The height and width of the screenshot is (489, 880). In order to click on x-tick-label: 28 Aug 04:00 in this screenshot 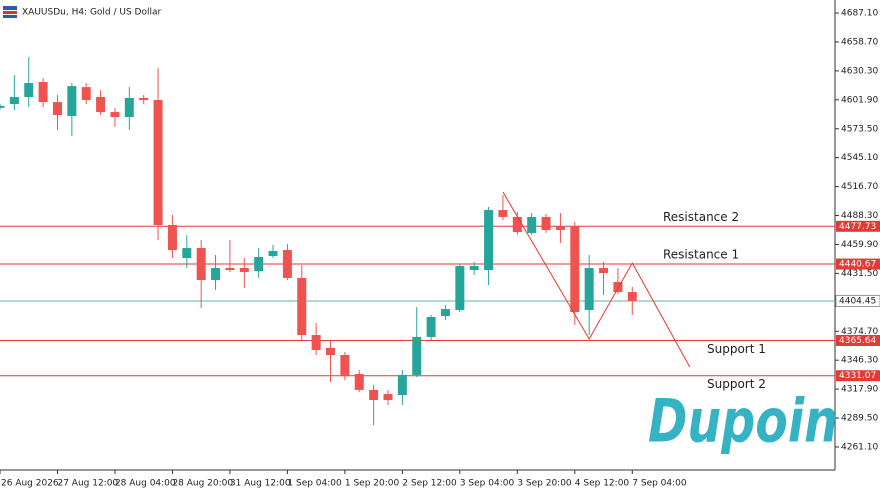, I will do `click(145, 484)`.